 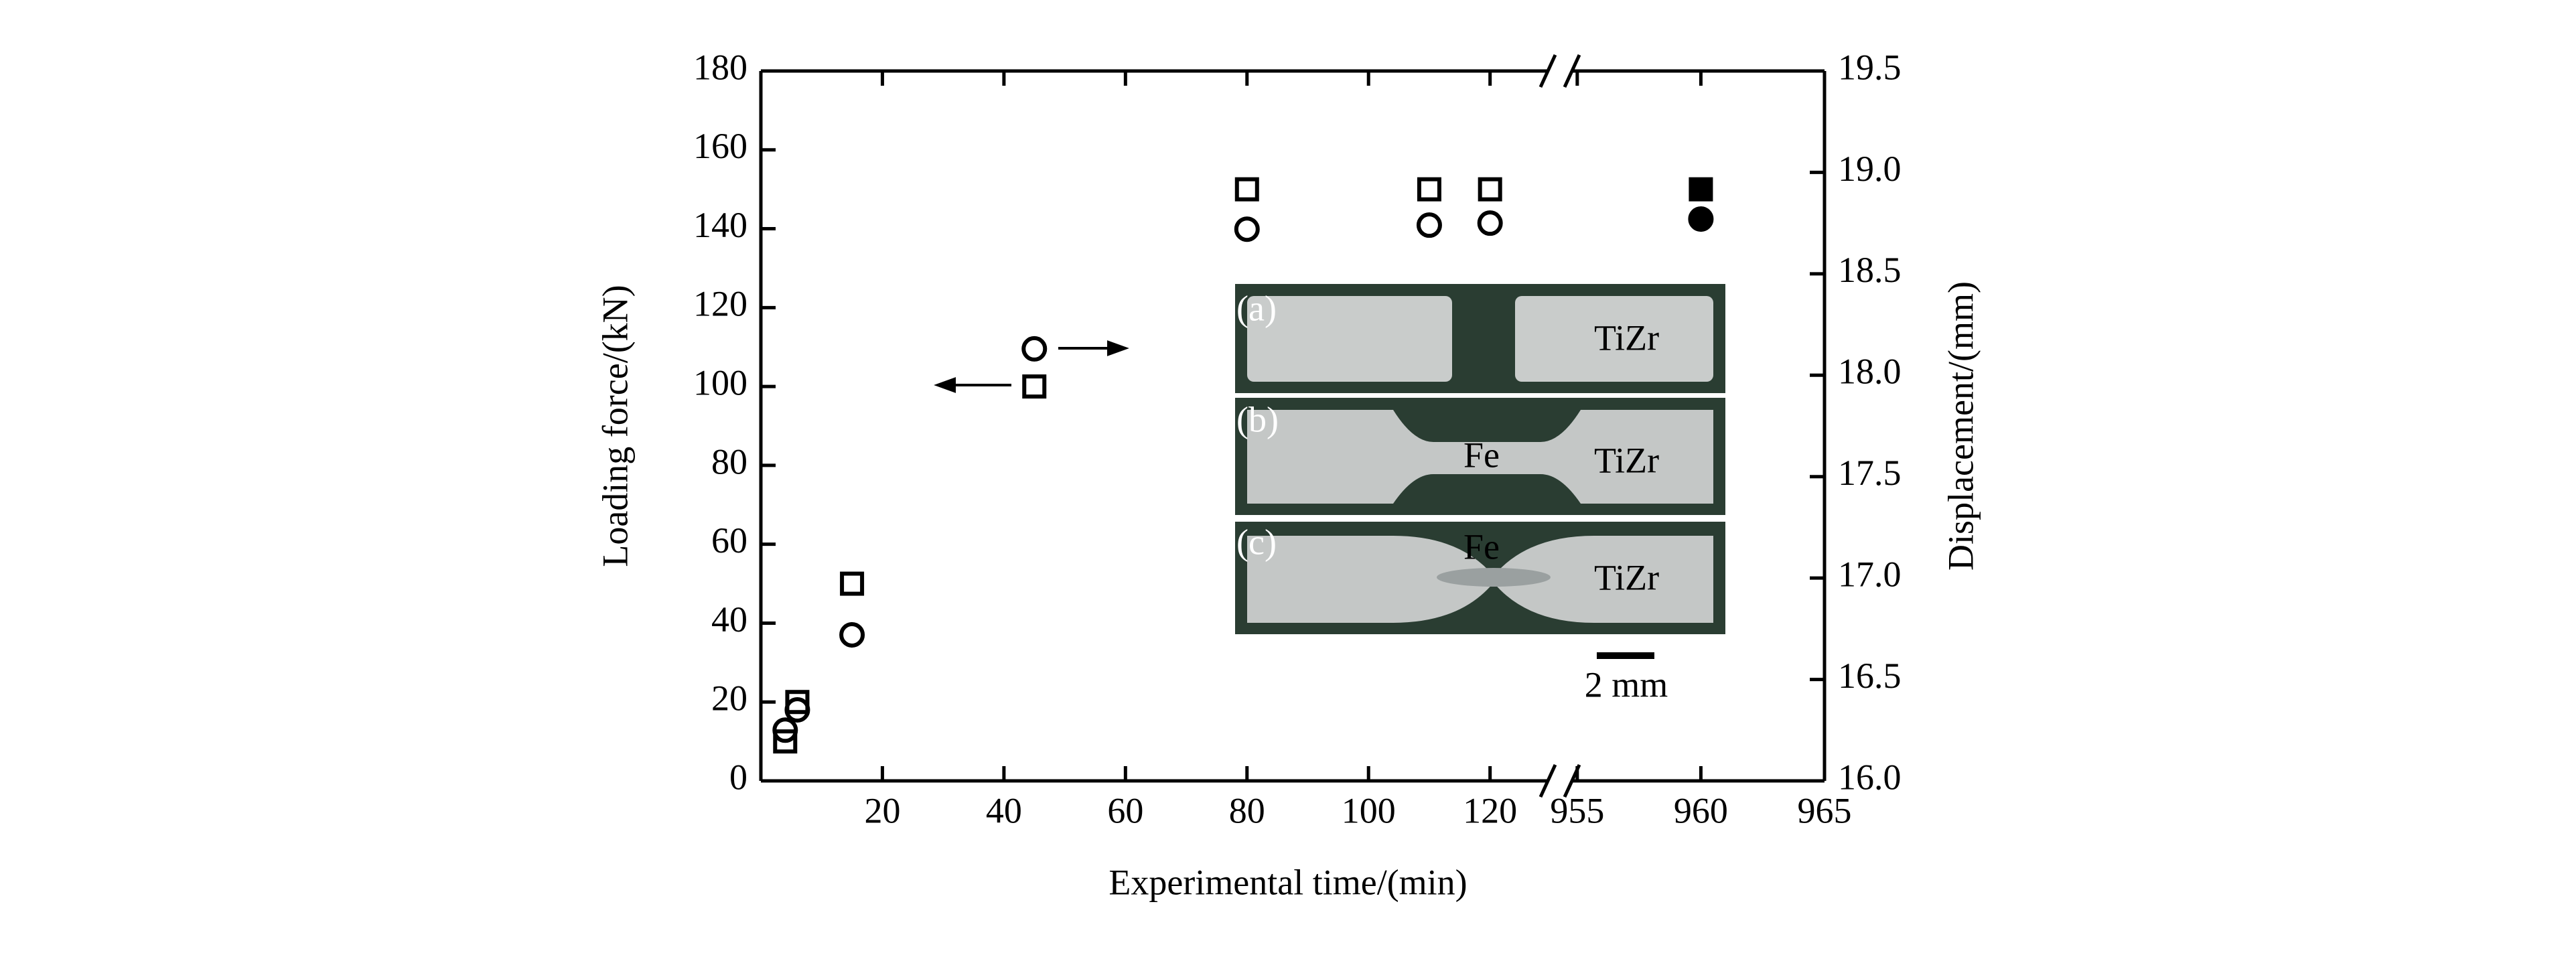 I want to click on x-tick-label: 40, so click(x=1004, y=810).